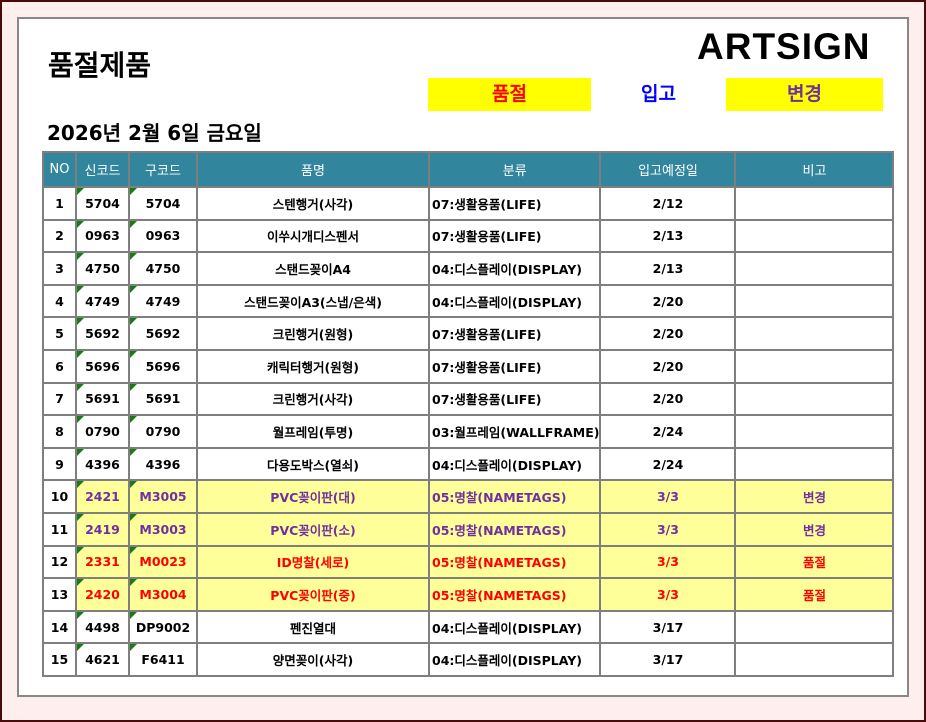 This screenshot has height=722, width=926. What do you see at coordinates (102, 236) in the screenshot?
I see `cell-new-code: 0963` at bounding box center [102, 236].